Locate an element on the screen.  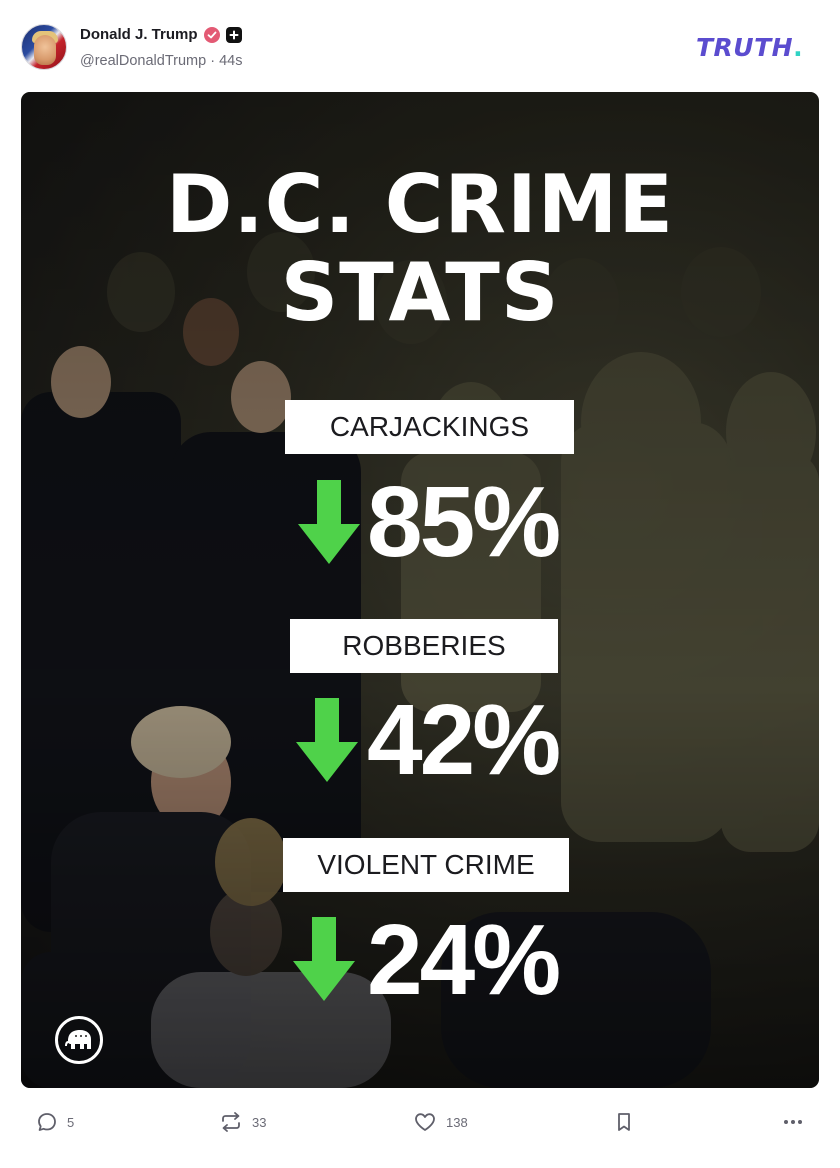
reply-count: 5 is located at coordinates (71, 1122).